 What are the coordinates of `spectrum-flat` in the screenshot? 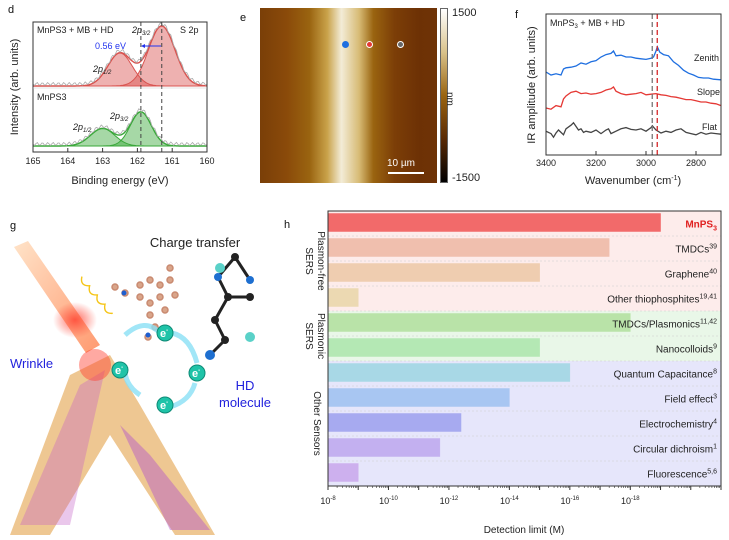 It's located at (633, 130).